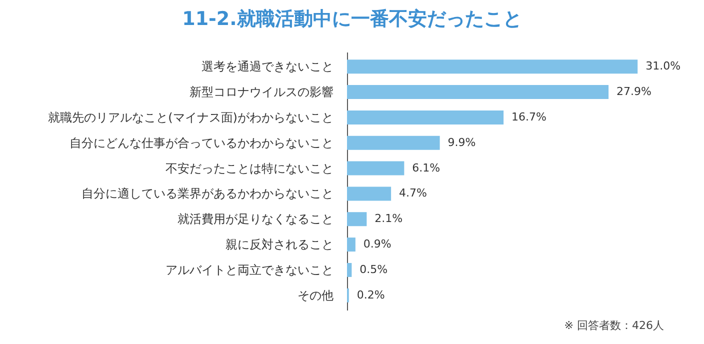 The height and width of the screenshot is (344, 704). Describe the element at coordinates (529, 117) in the screenshot. I see `data-label: 16.7%` at that location.